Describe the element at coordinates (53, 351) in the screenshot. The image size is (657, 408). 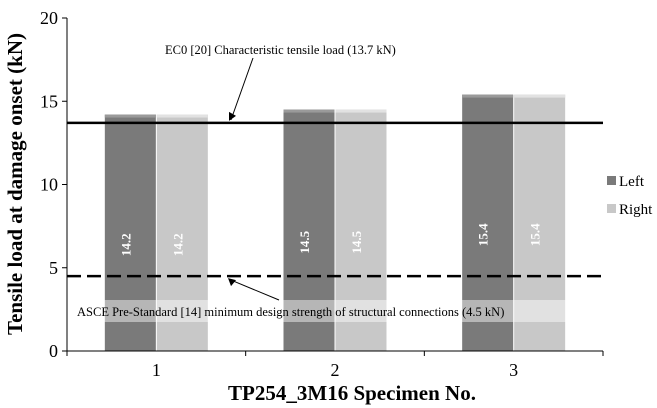
I see `y-tick-label: 0` at that location.